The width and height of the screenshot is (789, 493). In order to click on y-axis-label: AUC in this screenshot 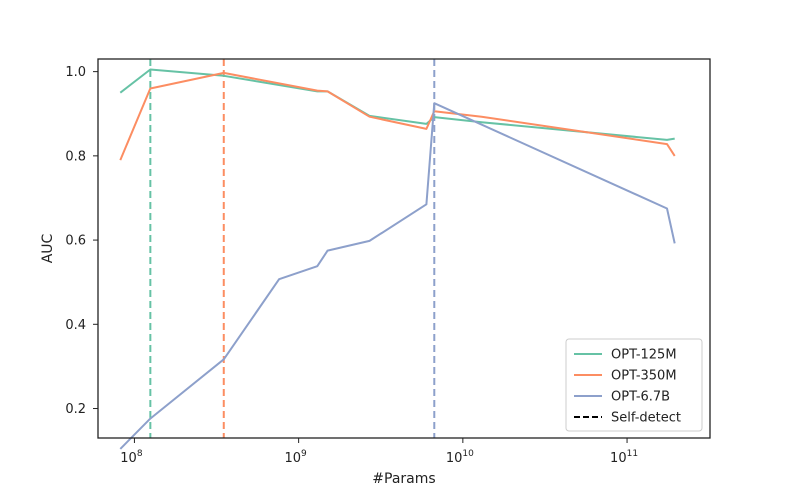, I will do `click(48, 248)`.